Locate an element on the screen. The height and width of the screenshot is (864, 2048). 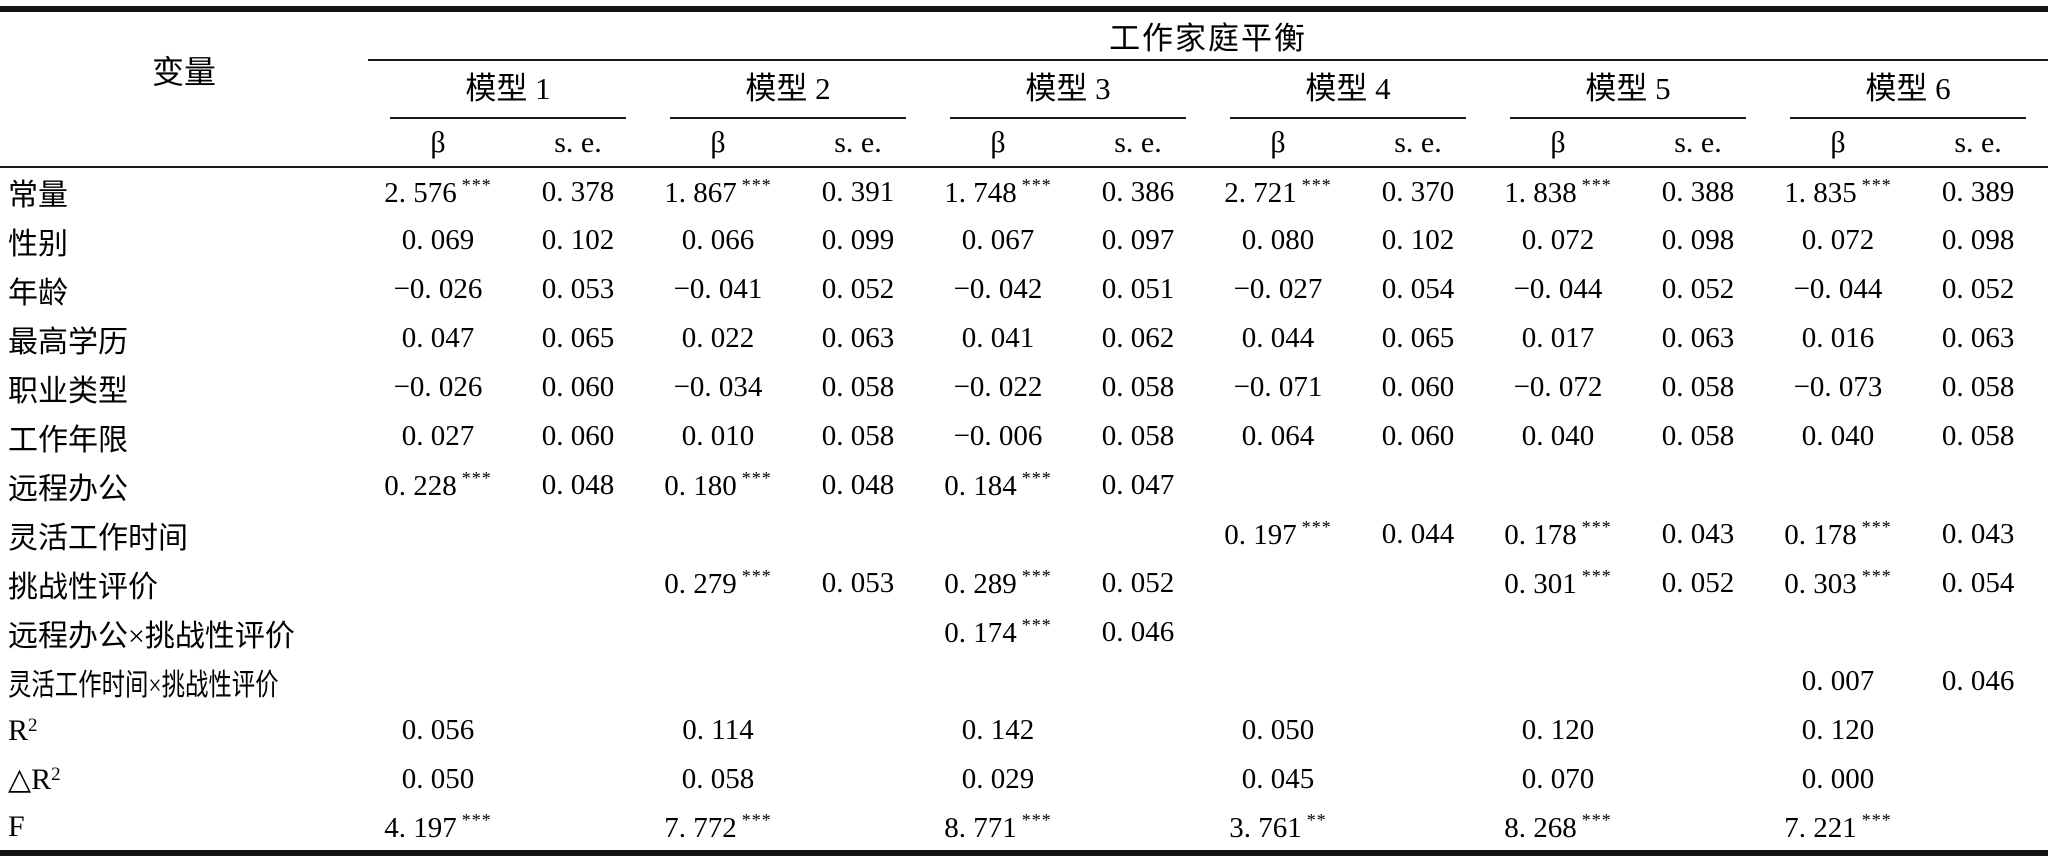
beta-value: 0. 041 is located at coordinates (998, 338).